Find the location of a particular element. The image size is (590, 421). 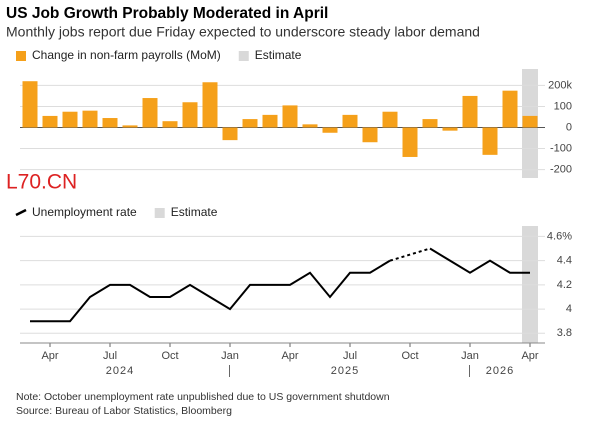

y-tick-label: 200k is located at coordinates (560, 85).